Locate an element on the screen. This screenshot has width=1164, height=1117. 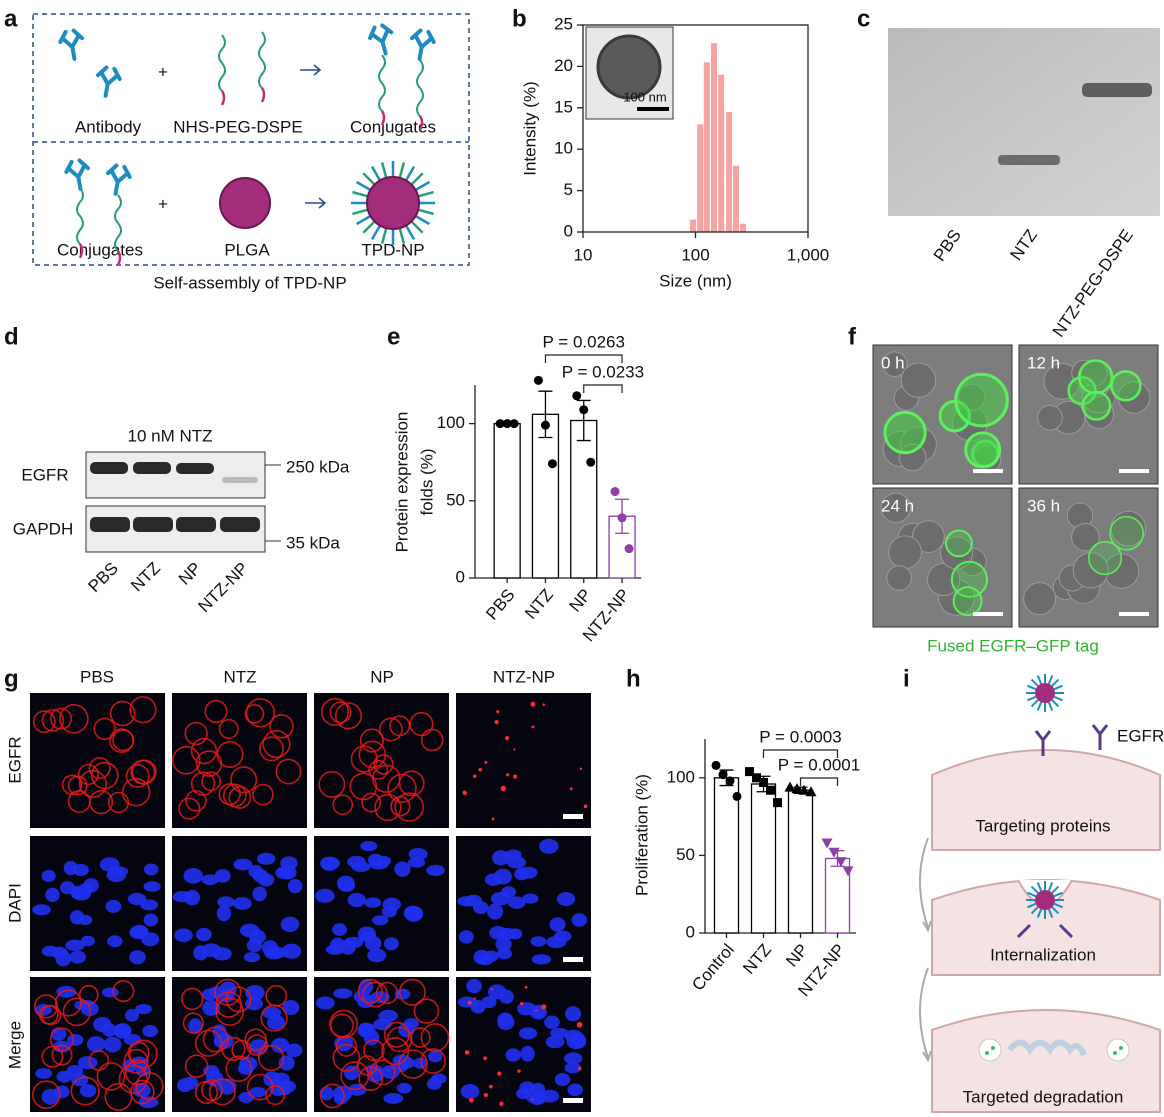
protein-label: GAPDH is located at coordinates (43, 528).